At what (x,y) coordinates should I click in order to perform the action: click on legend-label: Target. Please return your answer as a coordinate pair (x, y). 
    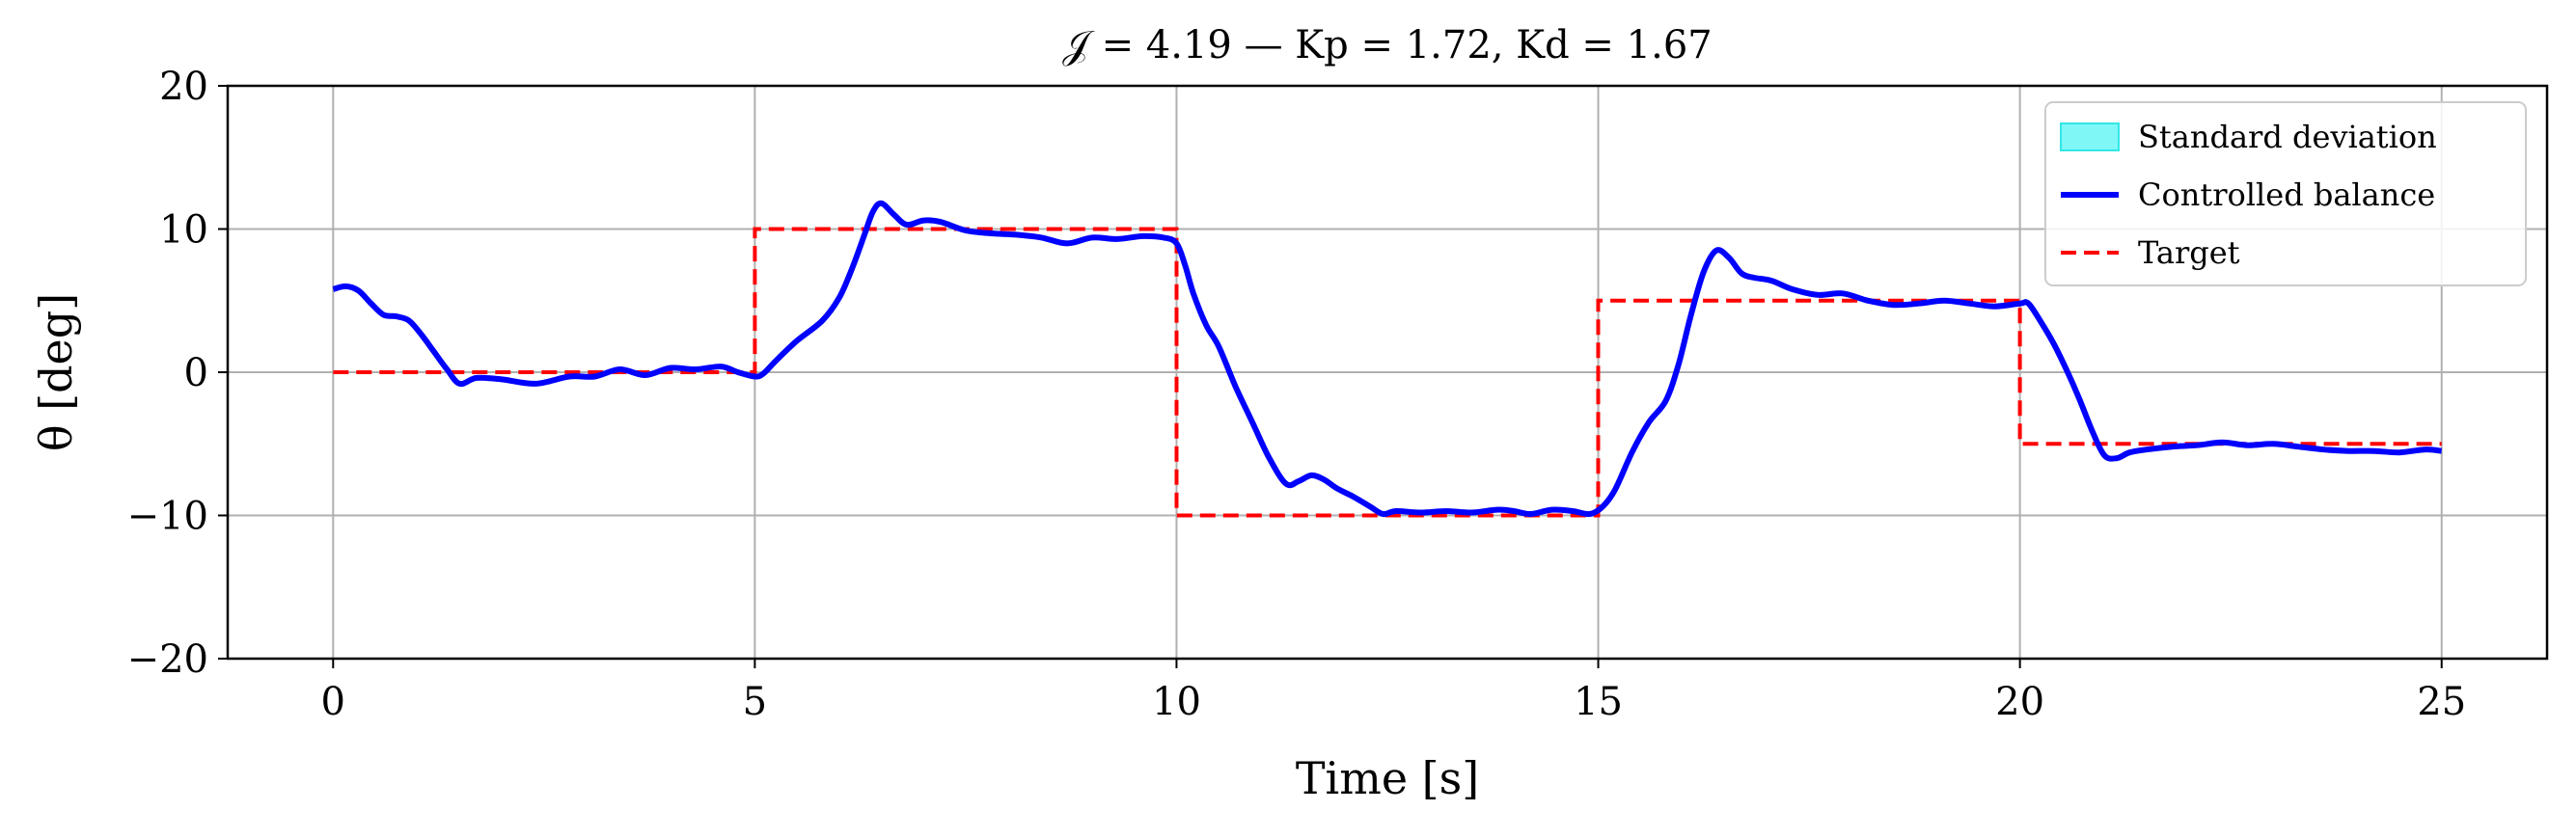
    Looking at the image, I should click on (2189, 252).